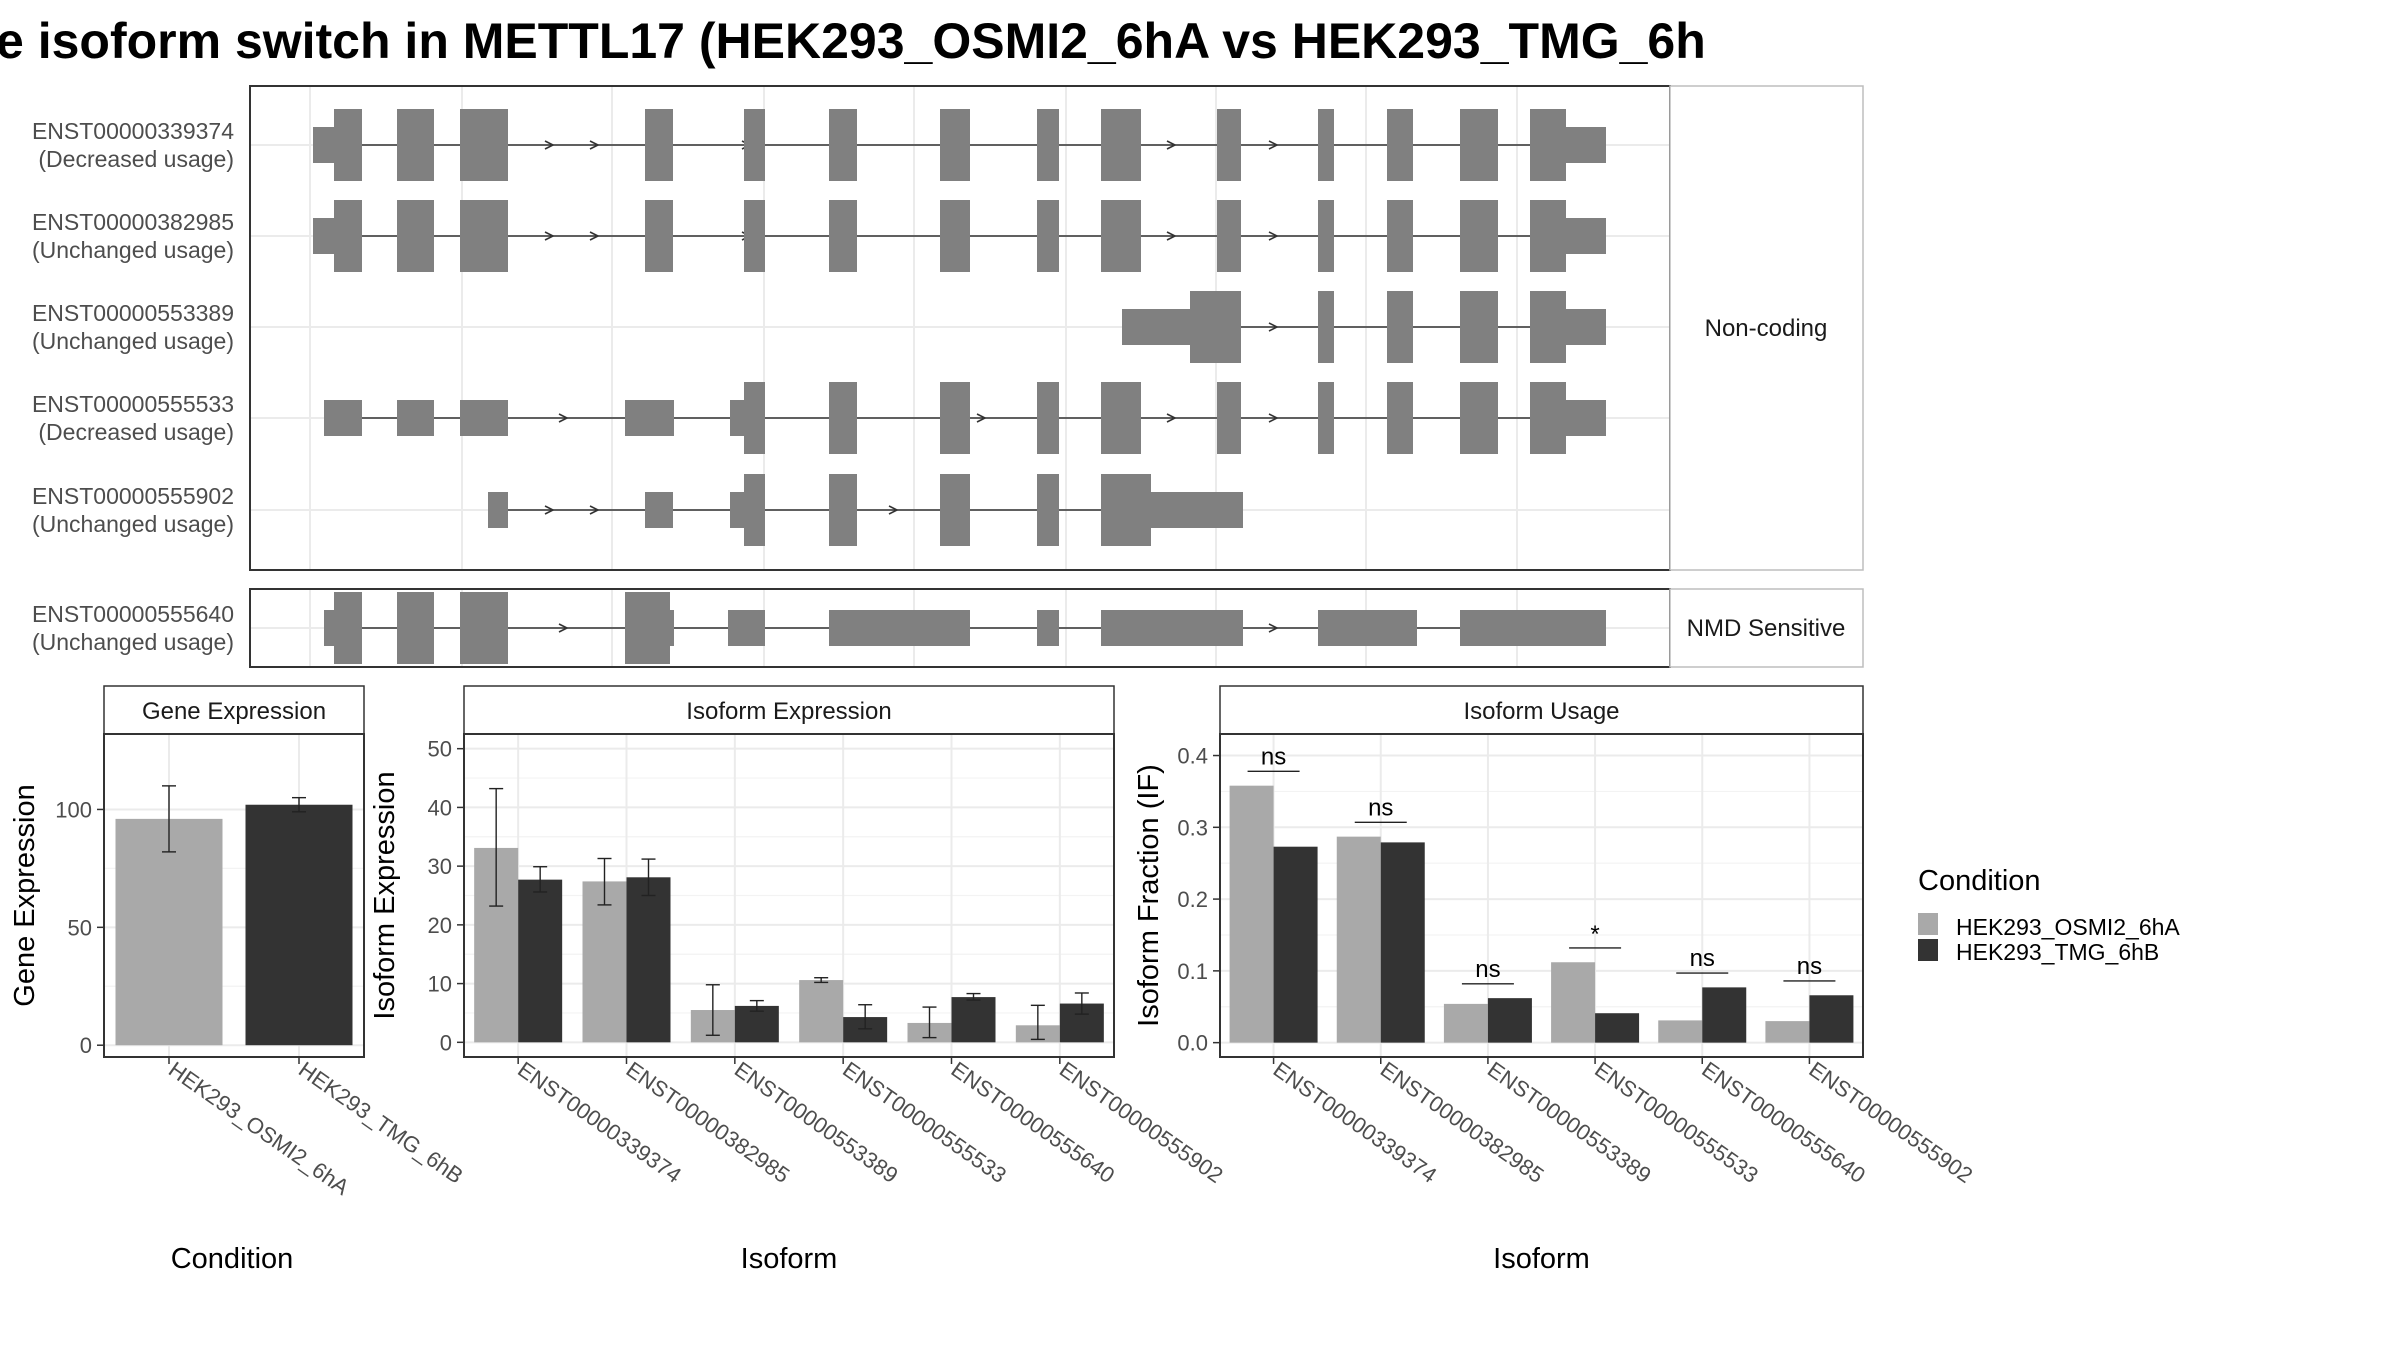 This screenshot has height=1350, width=2400. Describe the element at coordinates (789, 1259) in the screenshot. I see `x-axis-title: Isoform` at that location.